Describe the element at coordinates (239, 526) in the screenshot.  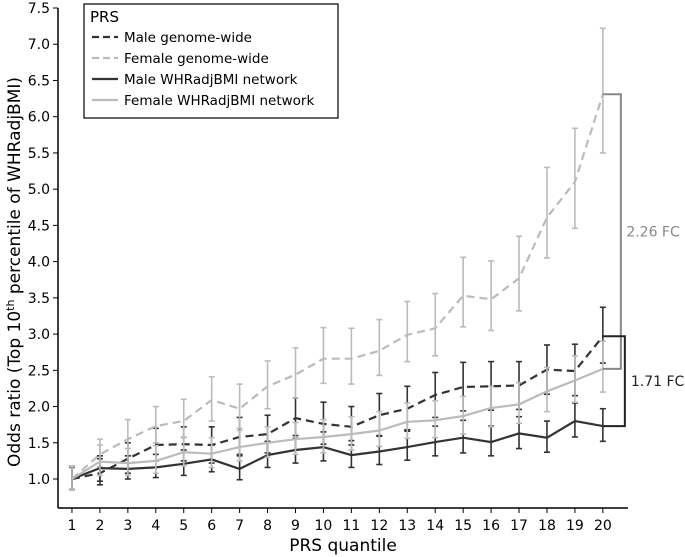
I see `x-tick-label: 7` at that location.